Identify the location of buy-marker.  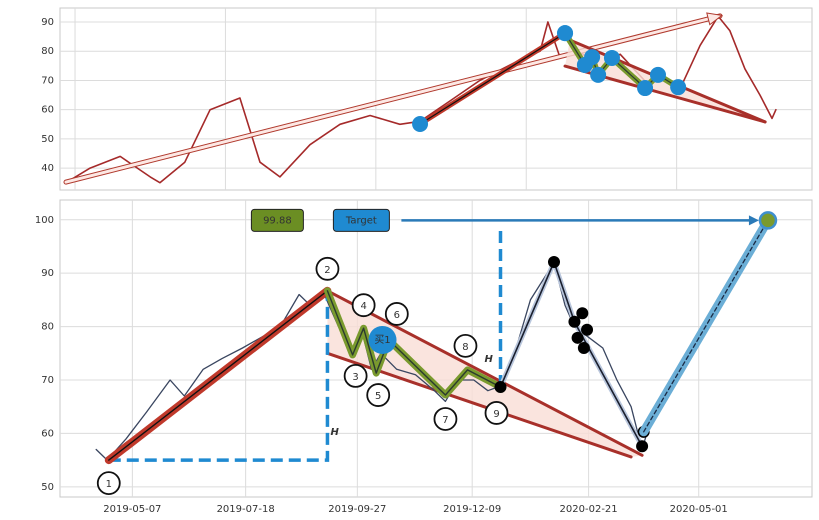
(382, 339).